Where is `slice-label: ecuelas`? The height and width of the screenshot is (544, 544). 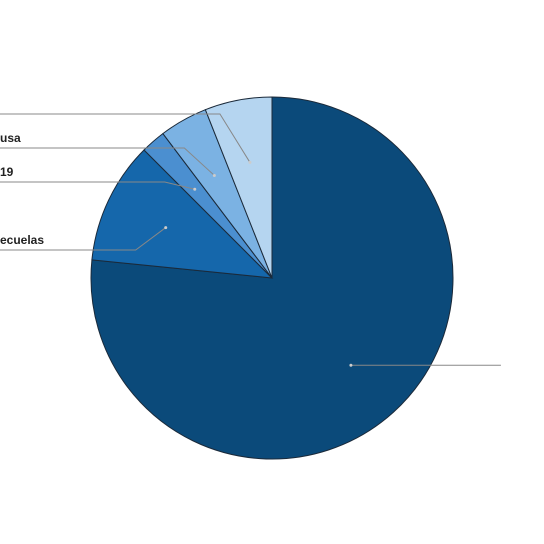
slice-label: ecuelas is located at coordinates (22, 240).